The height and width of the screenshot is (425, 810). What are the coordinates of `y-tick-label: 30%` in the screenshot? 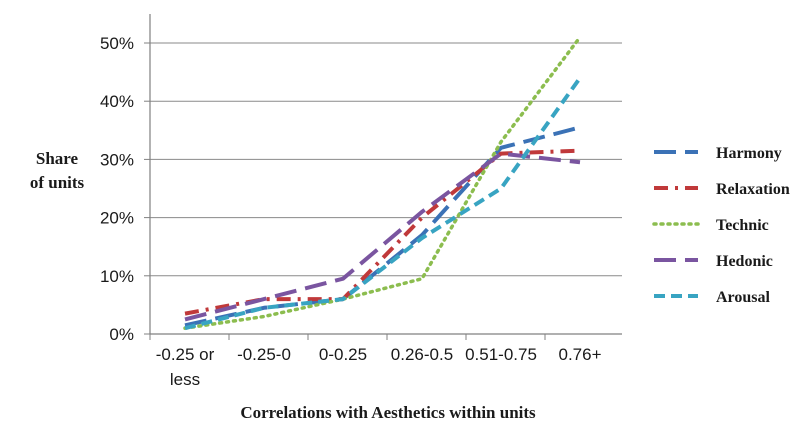 It's located at (117, 159).